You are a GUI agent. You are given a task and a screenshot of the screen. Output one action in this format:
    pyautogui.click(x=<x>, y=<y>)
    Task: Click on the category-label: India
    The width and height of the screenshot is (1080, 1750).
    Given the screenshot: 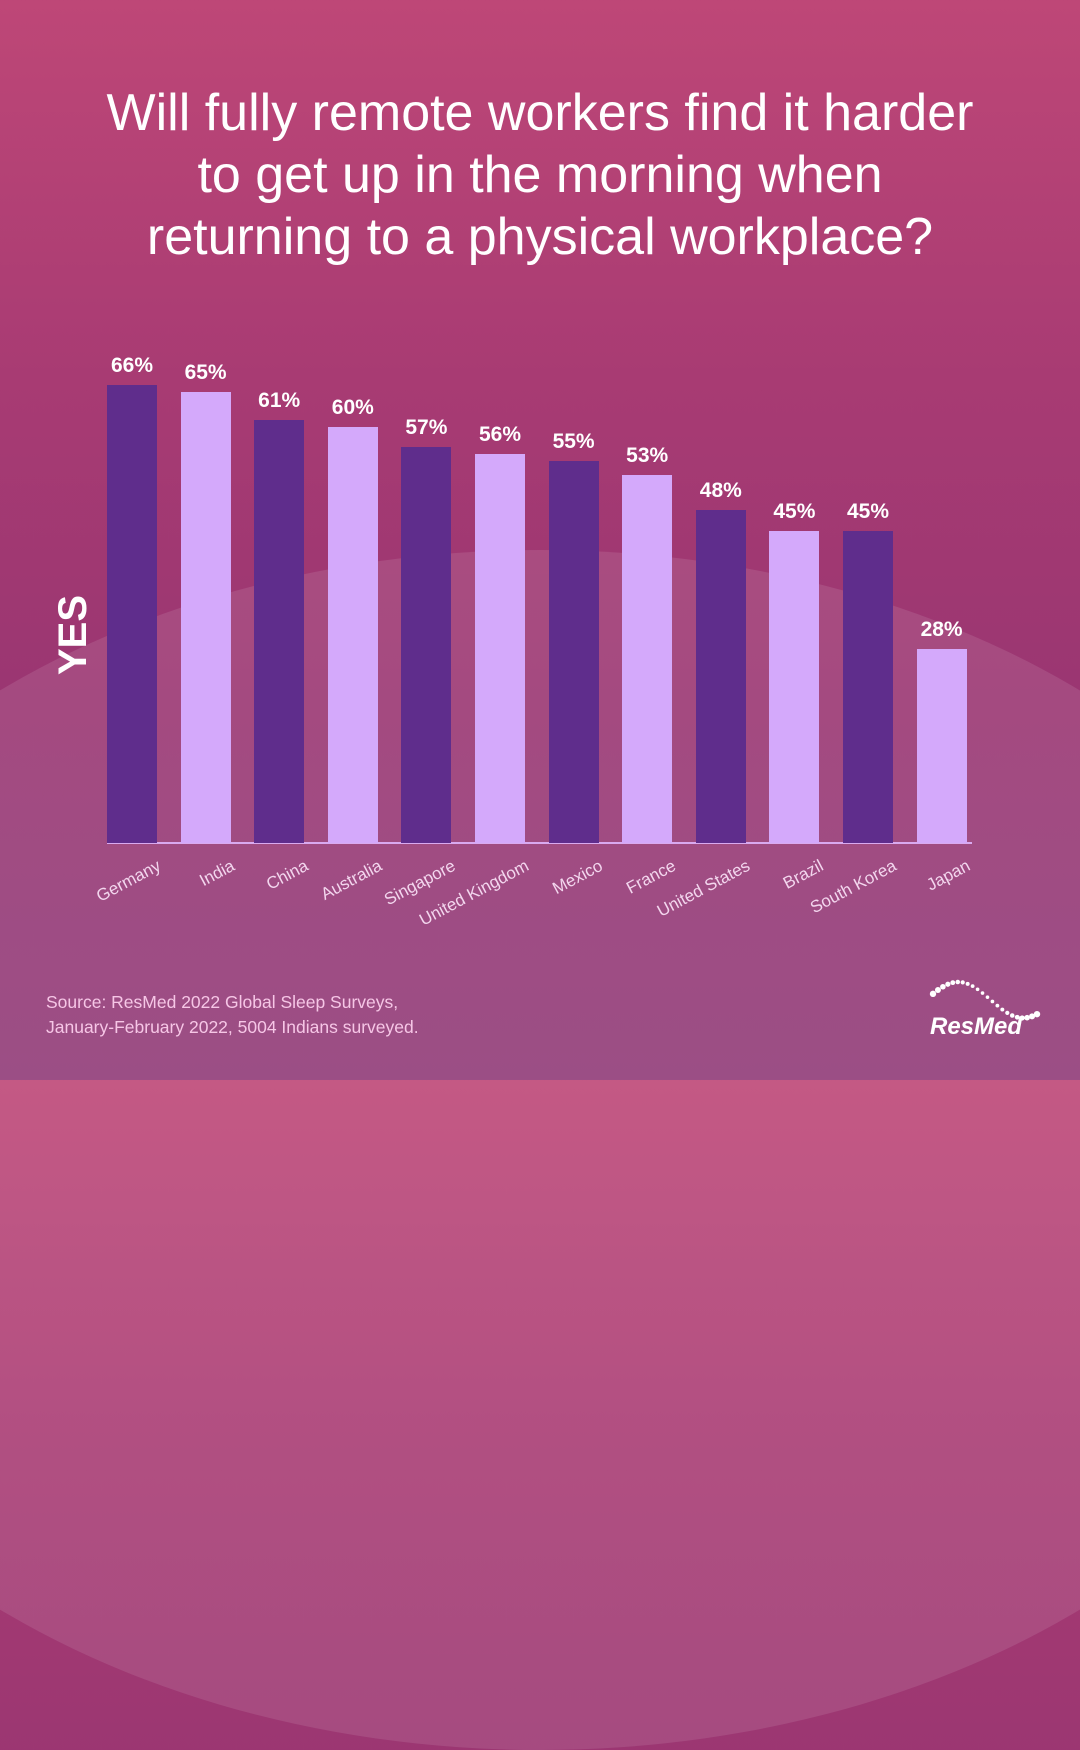 What is the action you would take?
    pyautogui.click(x=217, y=873)
    